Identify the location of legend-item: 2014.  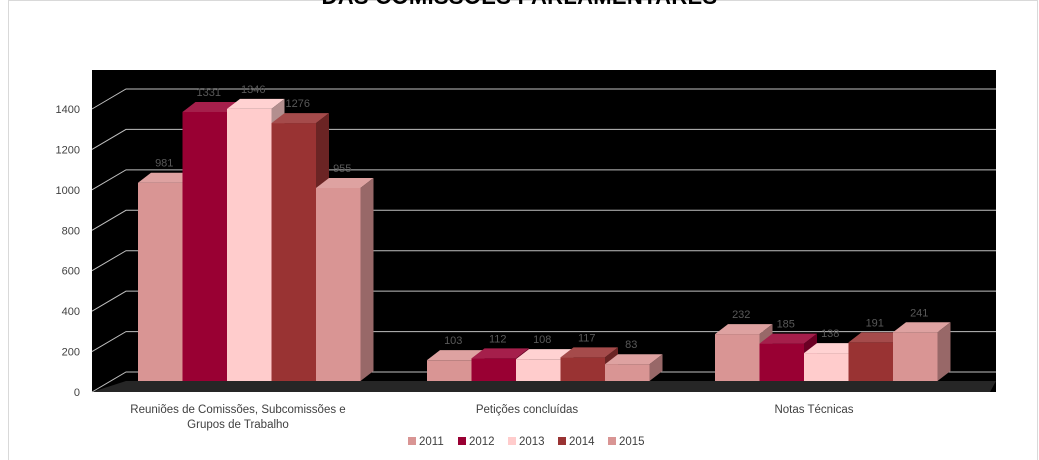
(576, 442).